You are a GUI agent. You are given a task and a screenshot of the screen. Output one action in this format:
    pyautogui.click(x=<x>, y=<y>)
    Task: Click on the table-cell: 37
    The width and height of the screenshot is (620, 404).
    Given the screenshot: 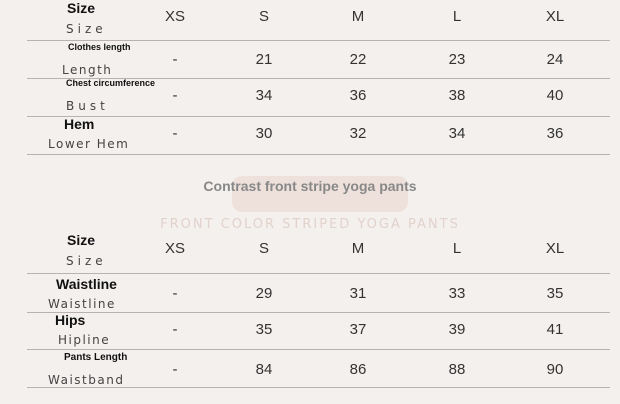 What is the action you would take?
    pyautogui.click(x=358, y=329)
    